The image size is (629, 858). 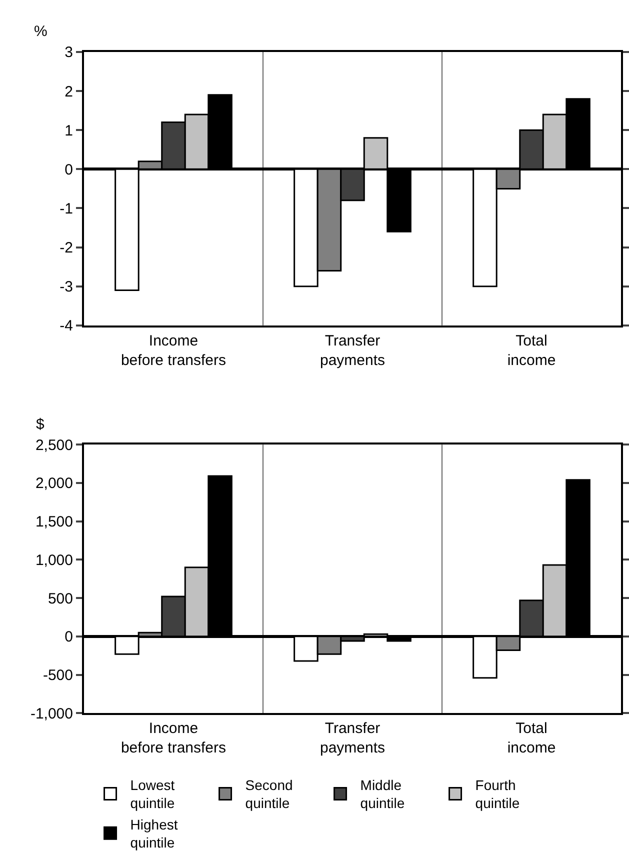 What do you see at coordinates (40, 424) in the screenshot?
I see `y-axis-title: $` at bounding box center [40, 424].